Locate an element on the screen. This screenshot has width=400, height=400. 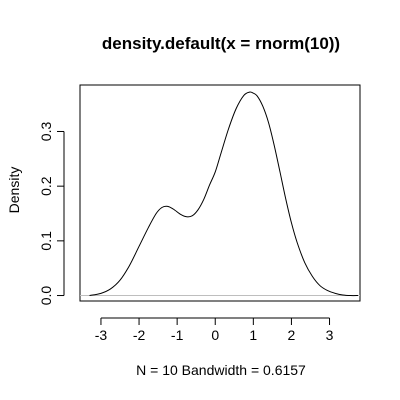
y-tick-label: 0.2 is located at coordinates (46, 186).